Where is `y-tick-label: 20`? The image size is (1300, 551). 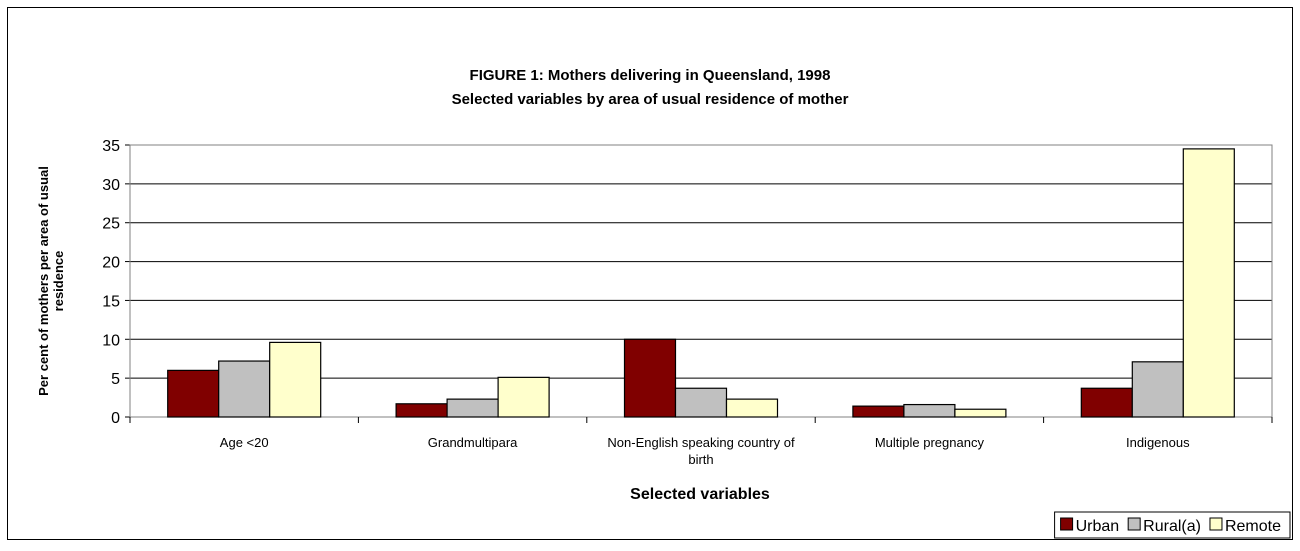
y-tick-label: 20 is located at coordinates (111, 263).